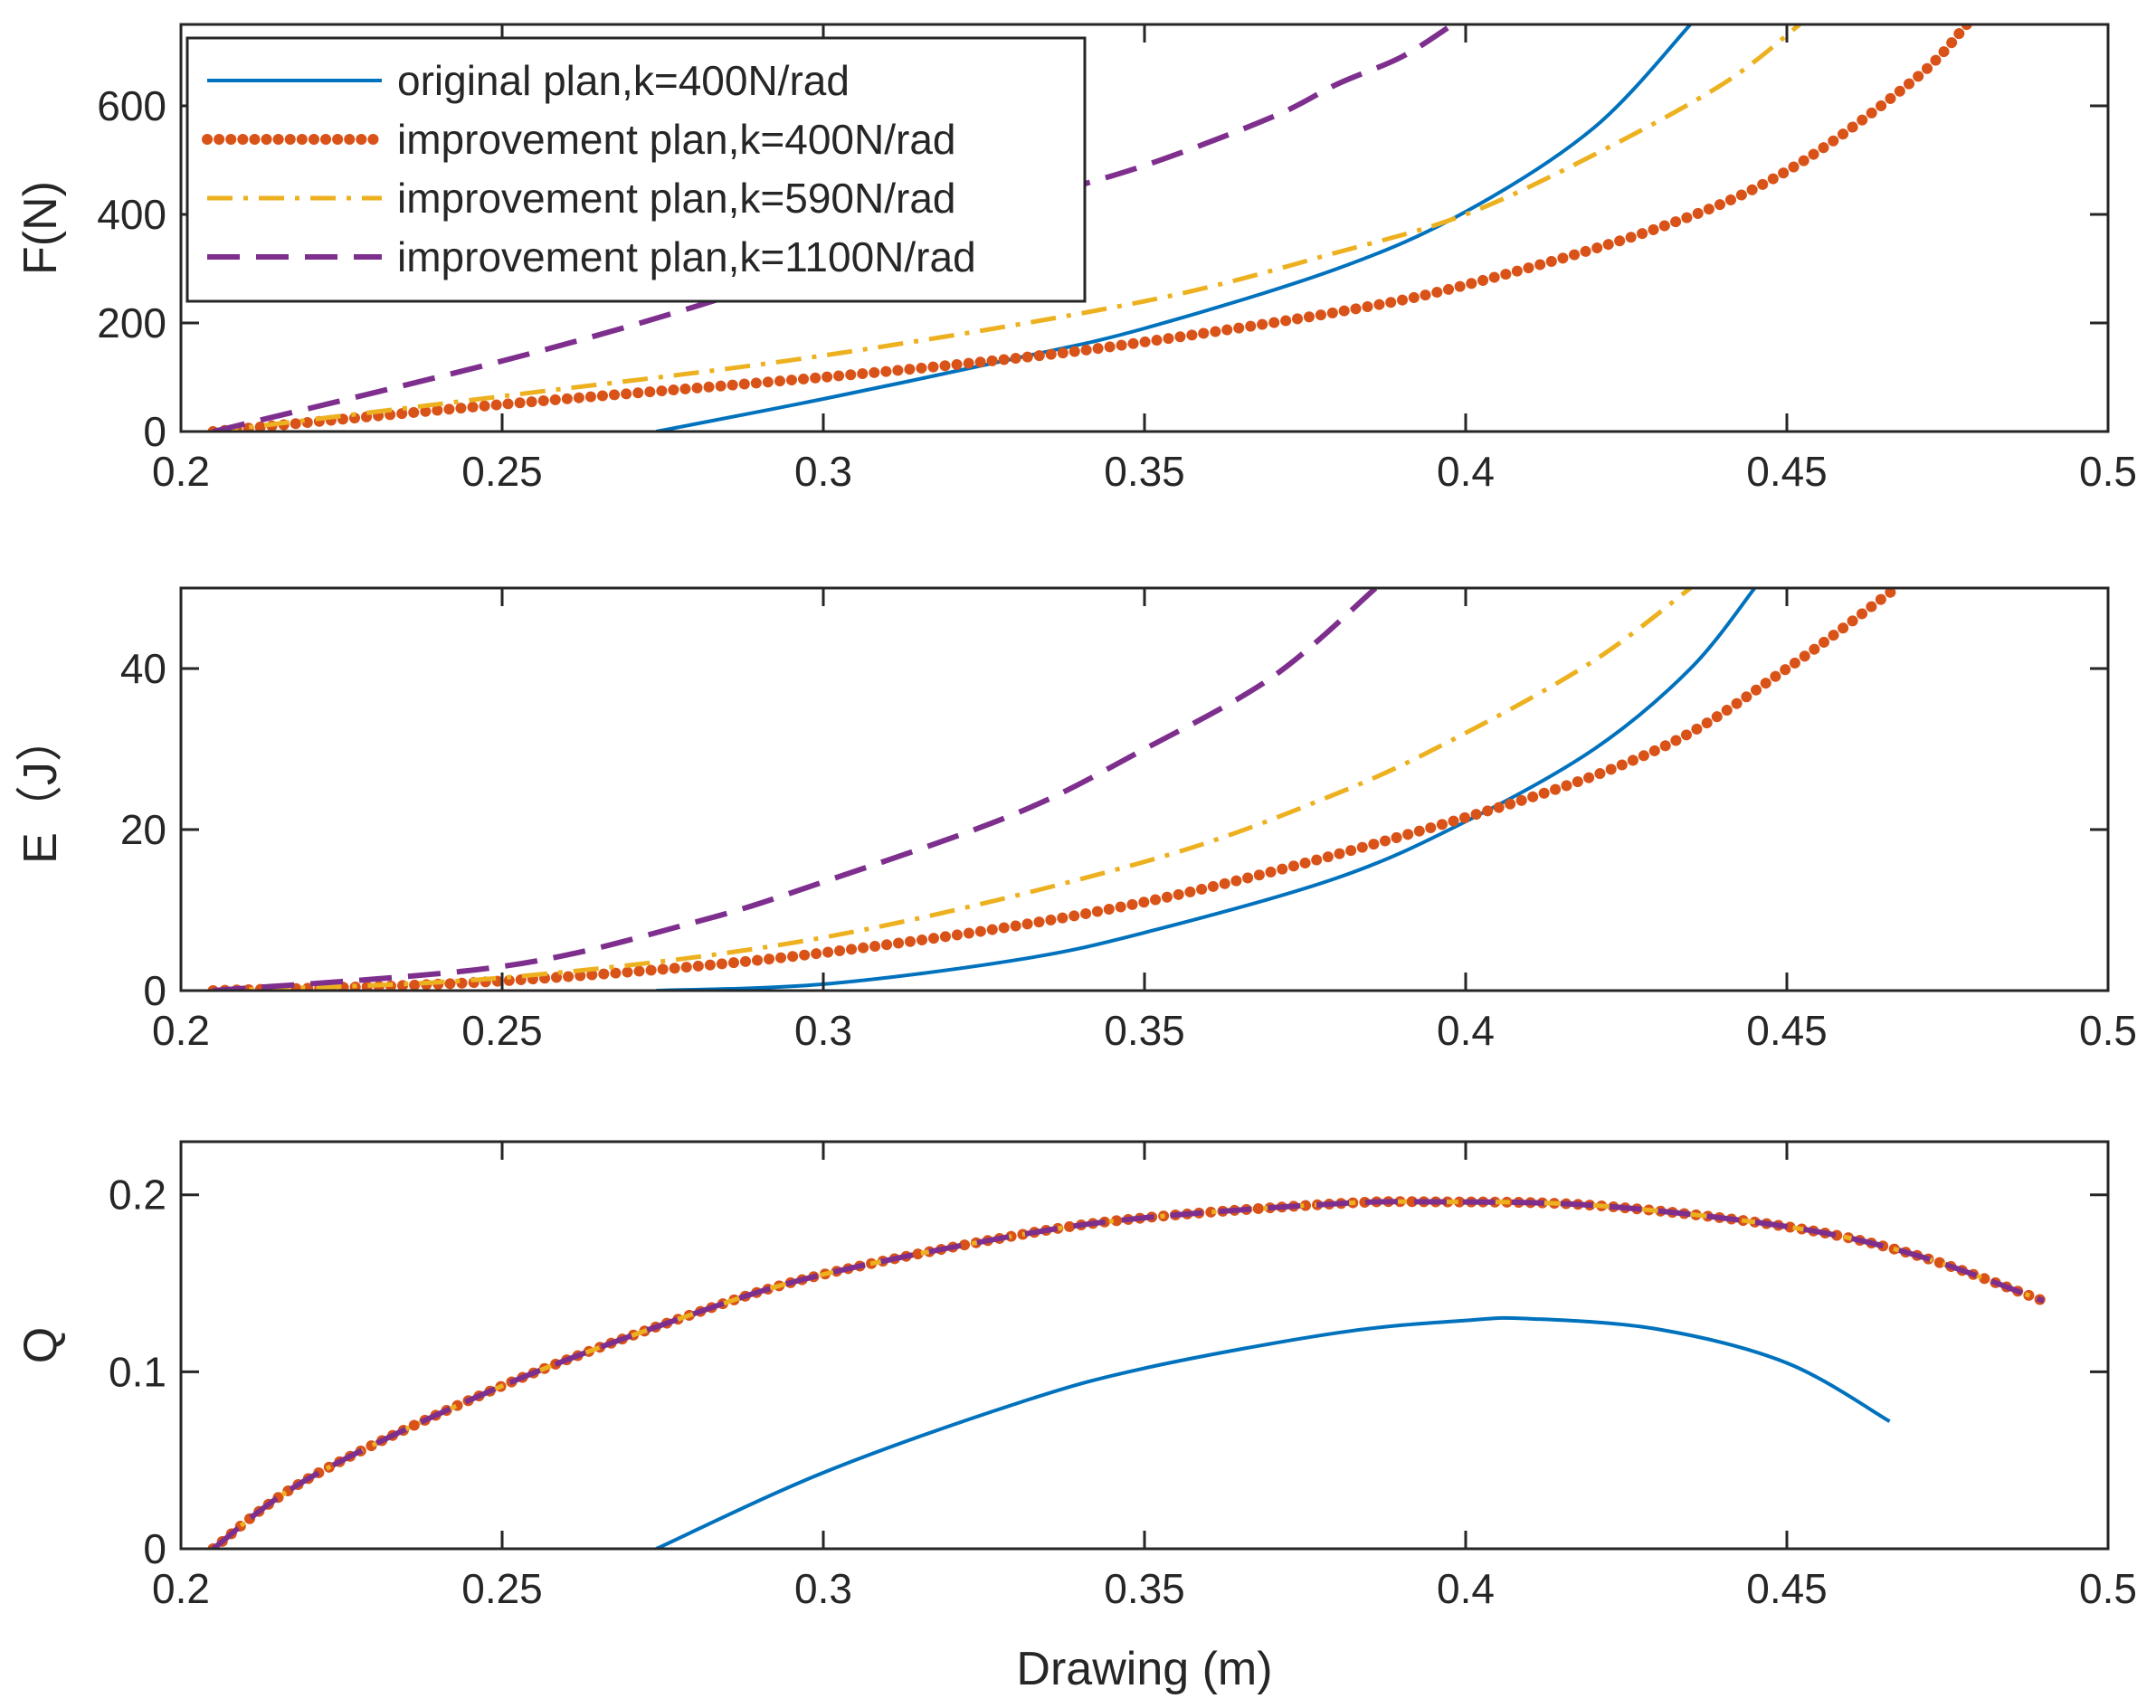 This screenshot has width=2156, height=1708. Describe the element at coordinates (131, 105) in the screenshot. I see `y-tick-label: 600` at that location.